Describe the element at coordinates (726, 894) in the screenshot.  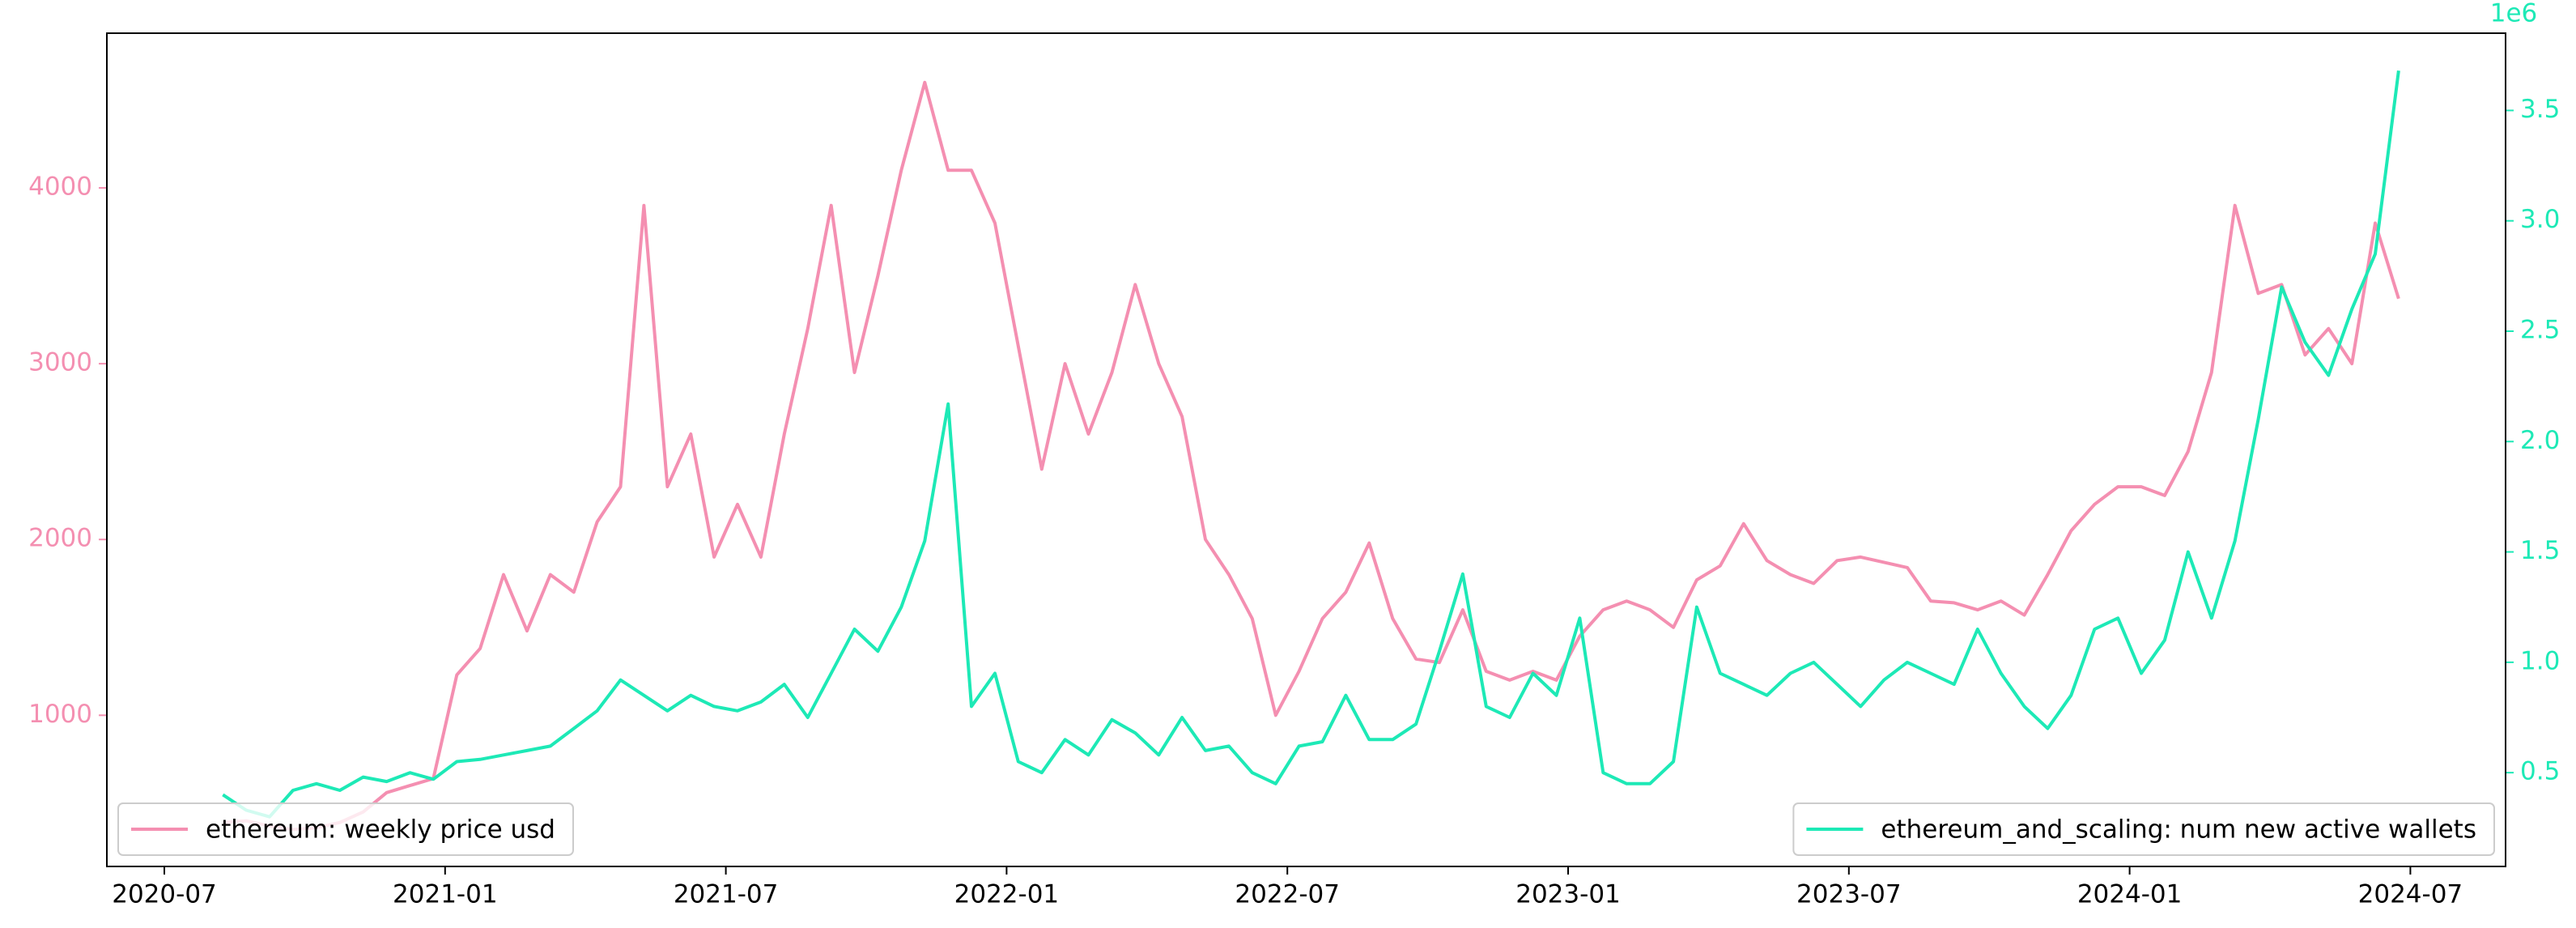
I see `x-tick-label: 2021-07` at that location.